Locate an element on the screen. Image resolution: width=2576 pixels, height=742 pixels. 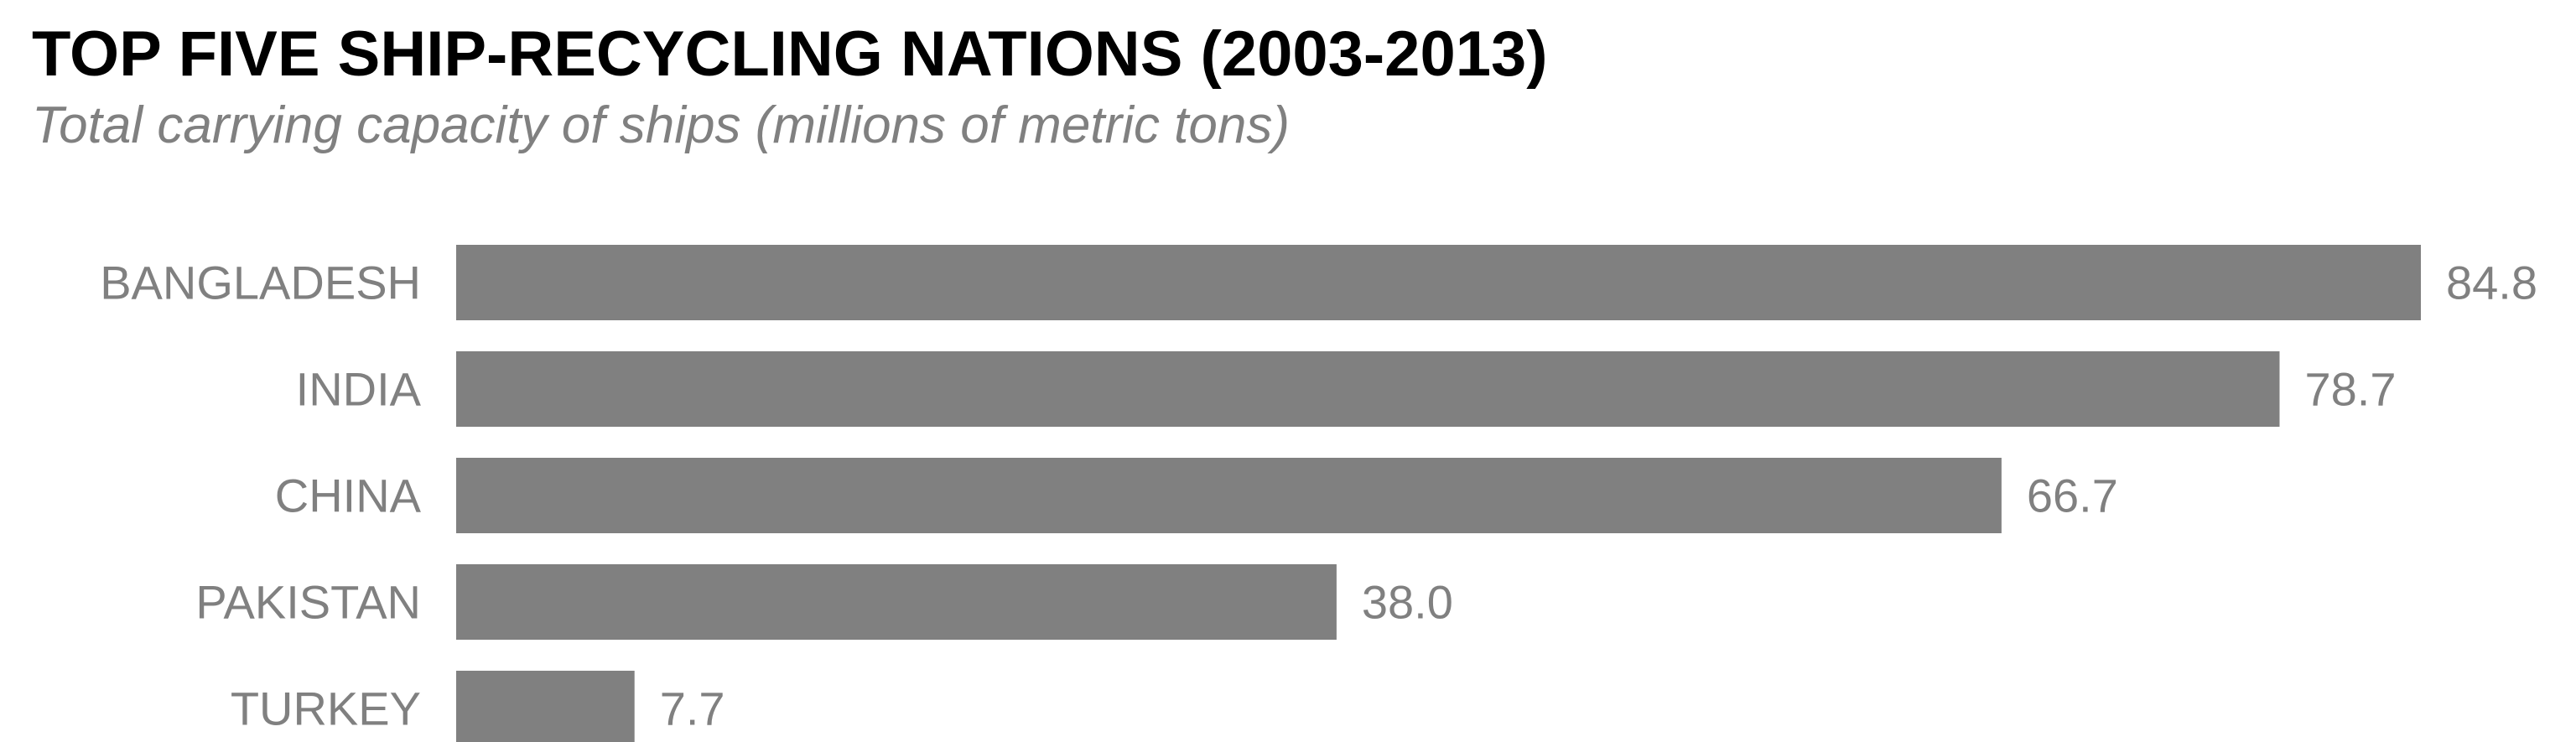
value-label-china: 66.7 is located at coordinates (2072, 496).